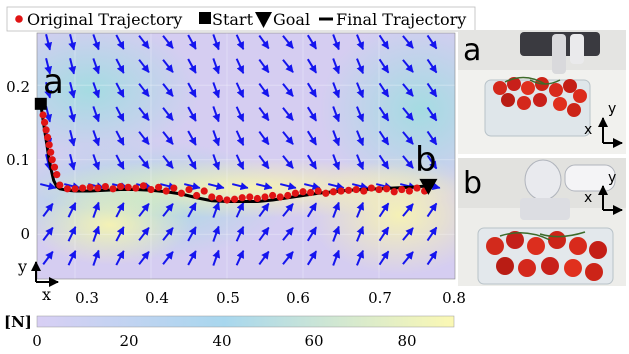 This screenshot has height=354, width=629. Describe the element at coordinates (221, 341) in the screenshot. I see `colorbar-tick: 40` at that location.